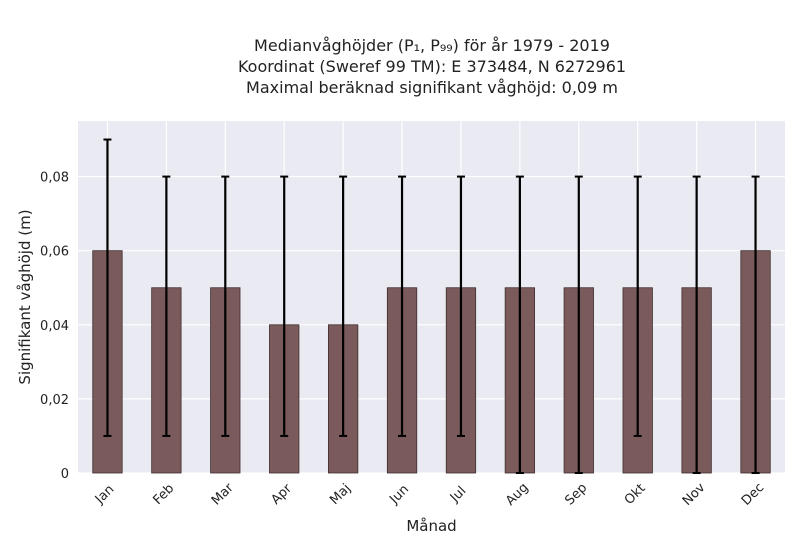  Describe the element at coordinates (519, 324) in the screenshot. I see `error-bar-aug` at that location.